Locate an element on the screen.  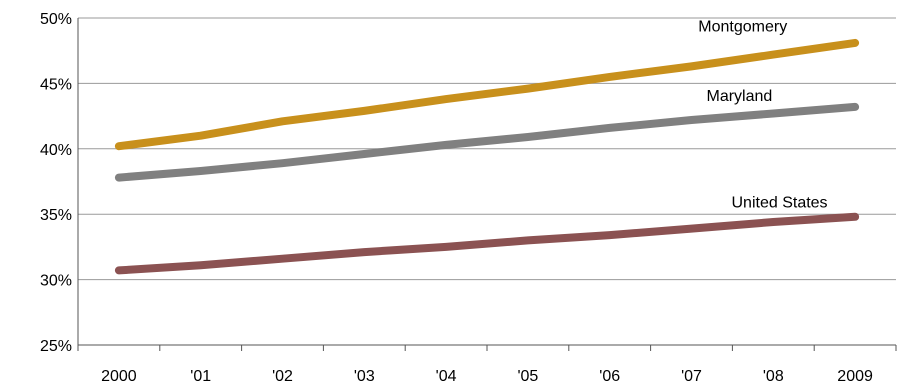
x-axis-tick-labels: 2000 '01 '02 '03 '04 '05 '06 '07 '08 2009 is located at coordinates (487, 376).